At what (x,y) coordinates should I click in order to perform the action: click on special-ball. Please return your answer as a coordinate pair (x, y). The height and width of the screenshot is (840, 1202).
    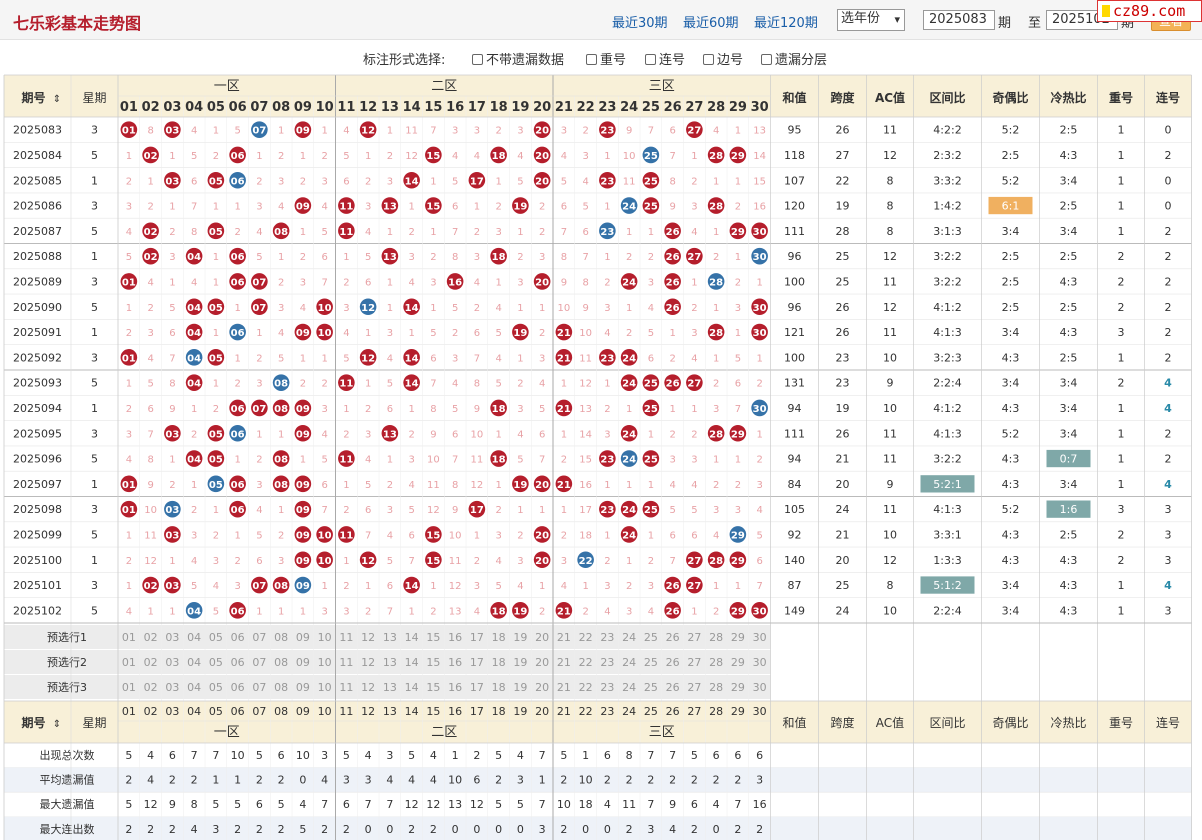
    Looking at the image, I should click on (237, 433).